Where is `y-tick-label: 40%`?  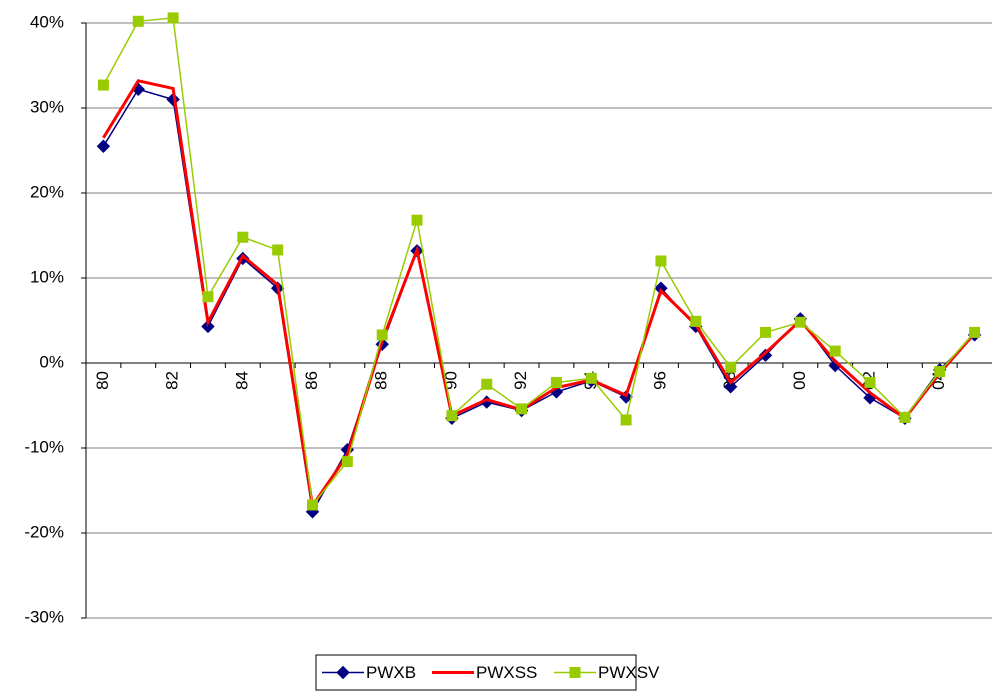 y-tick-label: 40% is located at coordinates (47, 21).